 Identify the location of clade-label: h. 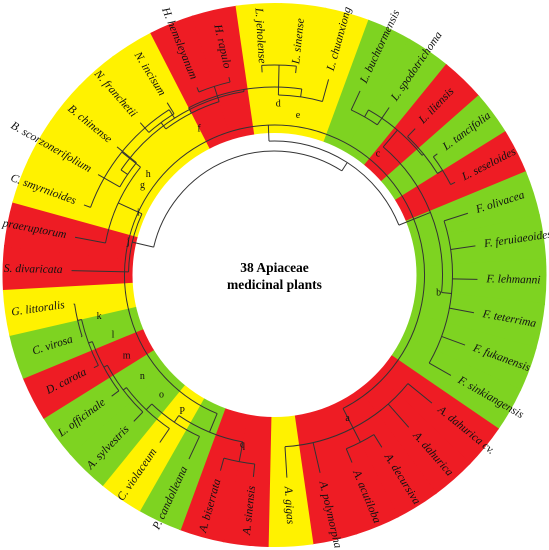
(148, 174).